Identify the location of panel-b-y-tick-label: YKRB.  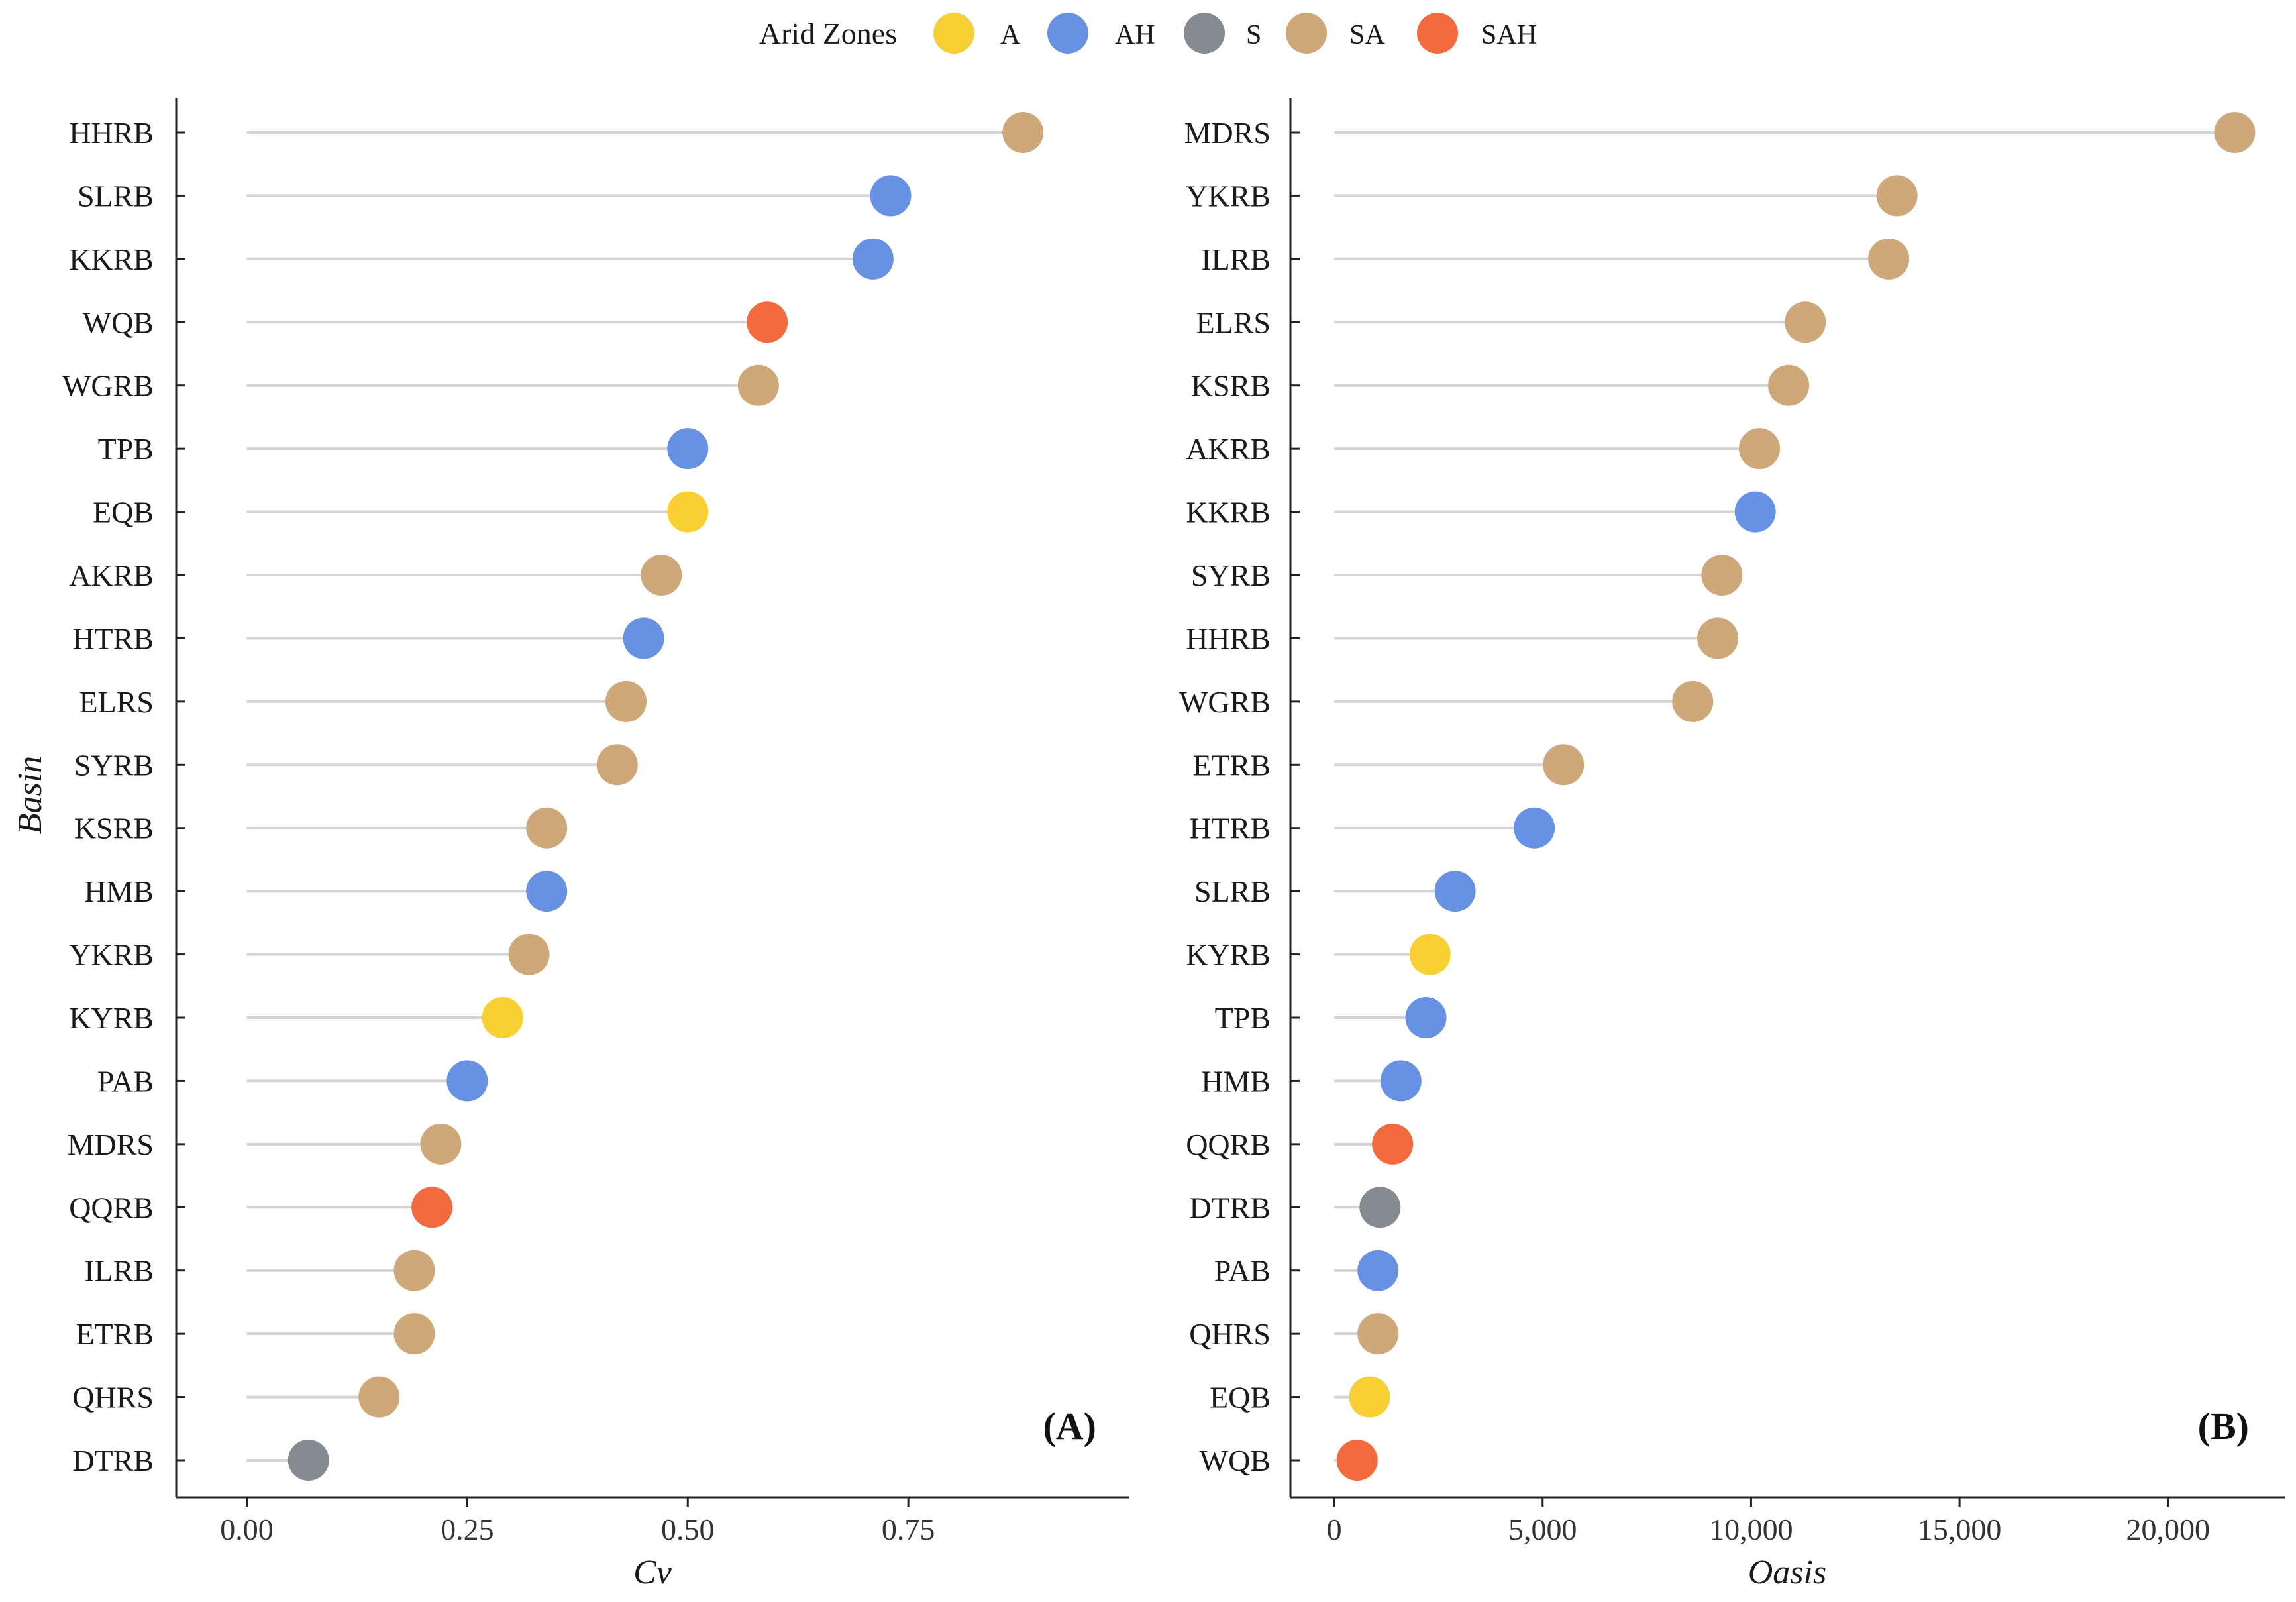
(1228, 196).